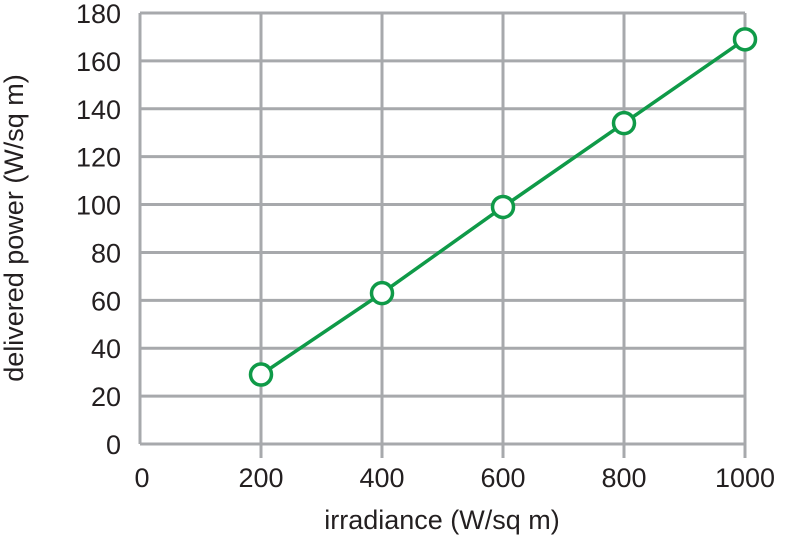 The width and height of the screenshot is (786, 537). I want to click on x-tick-label: 400, so click(381, 478).